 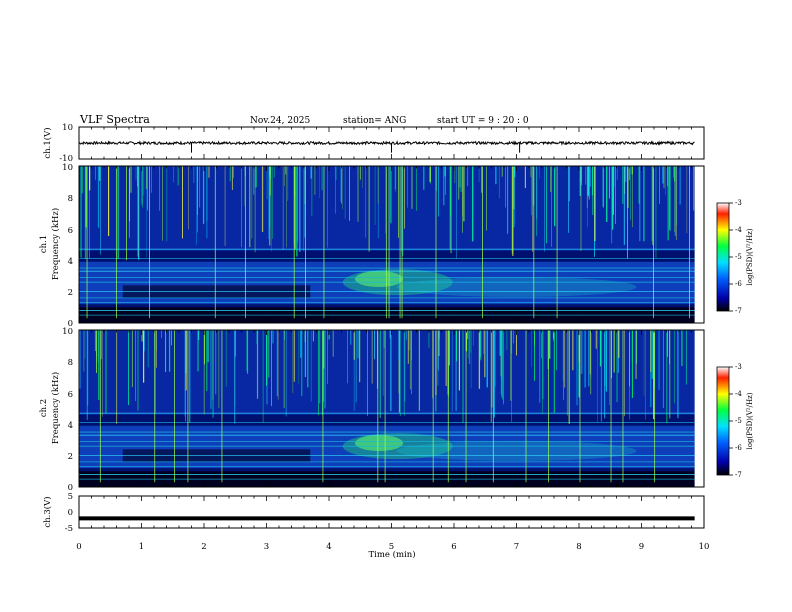 I want to click on ch2-spec-channel-label: ch.2, so click(x=44, y=408).